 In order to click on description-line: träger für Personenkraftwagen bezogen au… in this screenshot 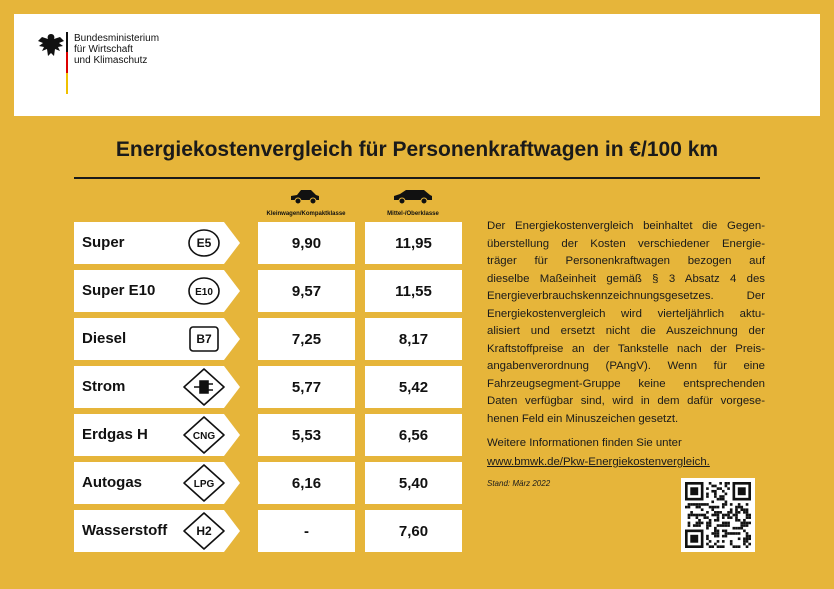, I will do `click(626, 261)`.